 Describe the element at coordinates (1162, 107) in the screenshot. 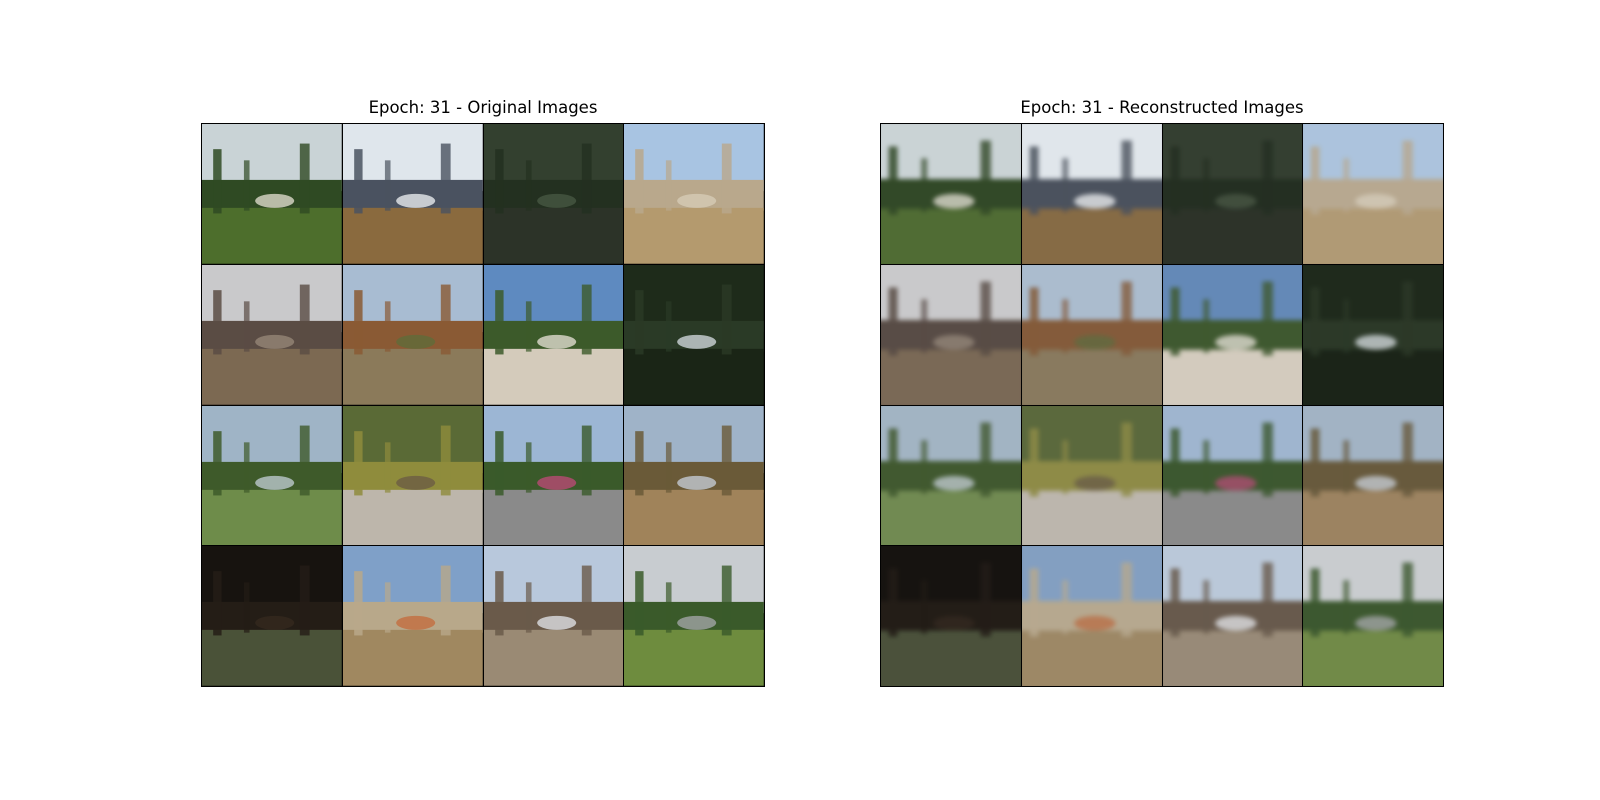

I see `reconstructed-title: Epoch: 31 - Reconstructed Images` at that location.